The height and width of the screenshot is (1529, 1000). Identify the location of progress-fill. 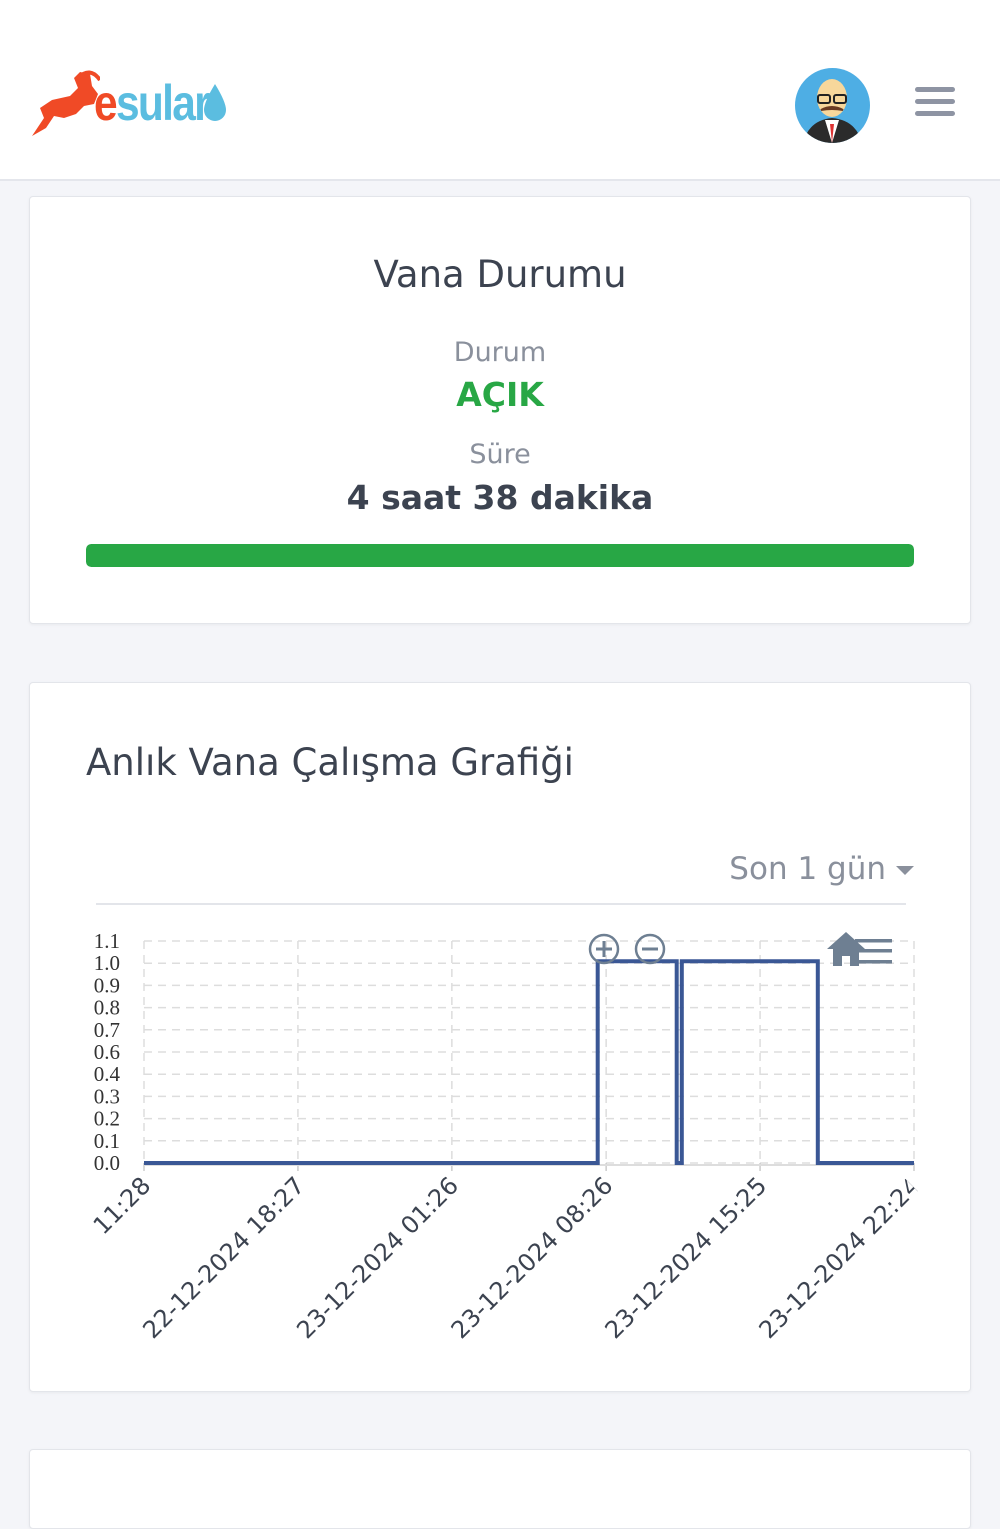
(500, 555).